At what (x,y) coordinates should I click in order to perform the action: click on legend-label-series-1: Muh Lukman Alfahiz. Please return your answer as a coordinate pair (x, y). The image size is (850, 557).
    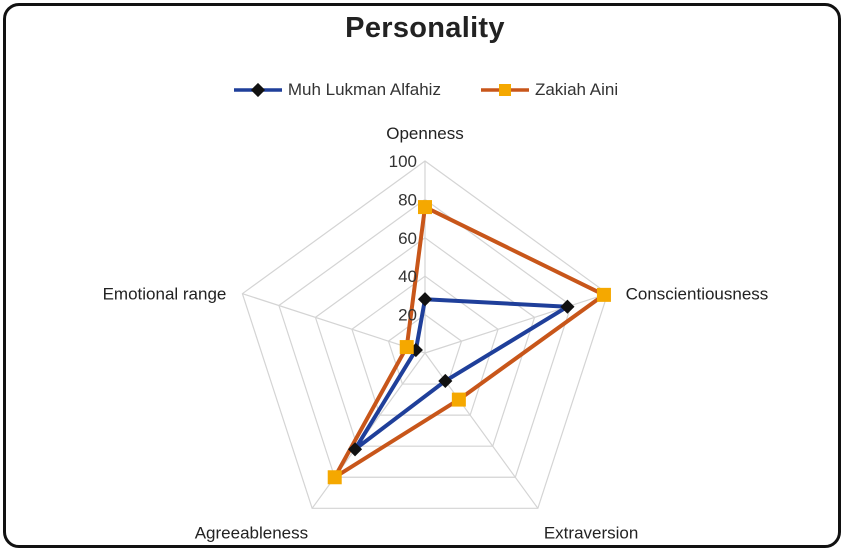
    Looking at the image, I should click on (364, 89).